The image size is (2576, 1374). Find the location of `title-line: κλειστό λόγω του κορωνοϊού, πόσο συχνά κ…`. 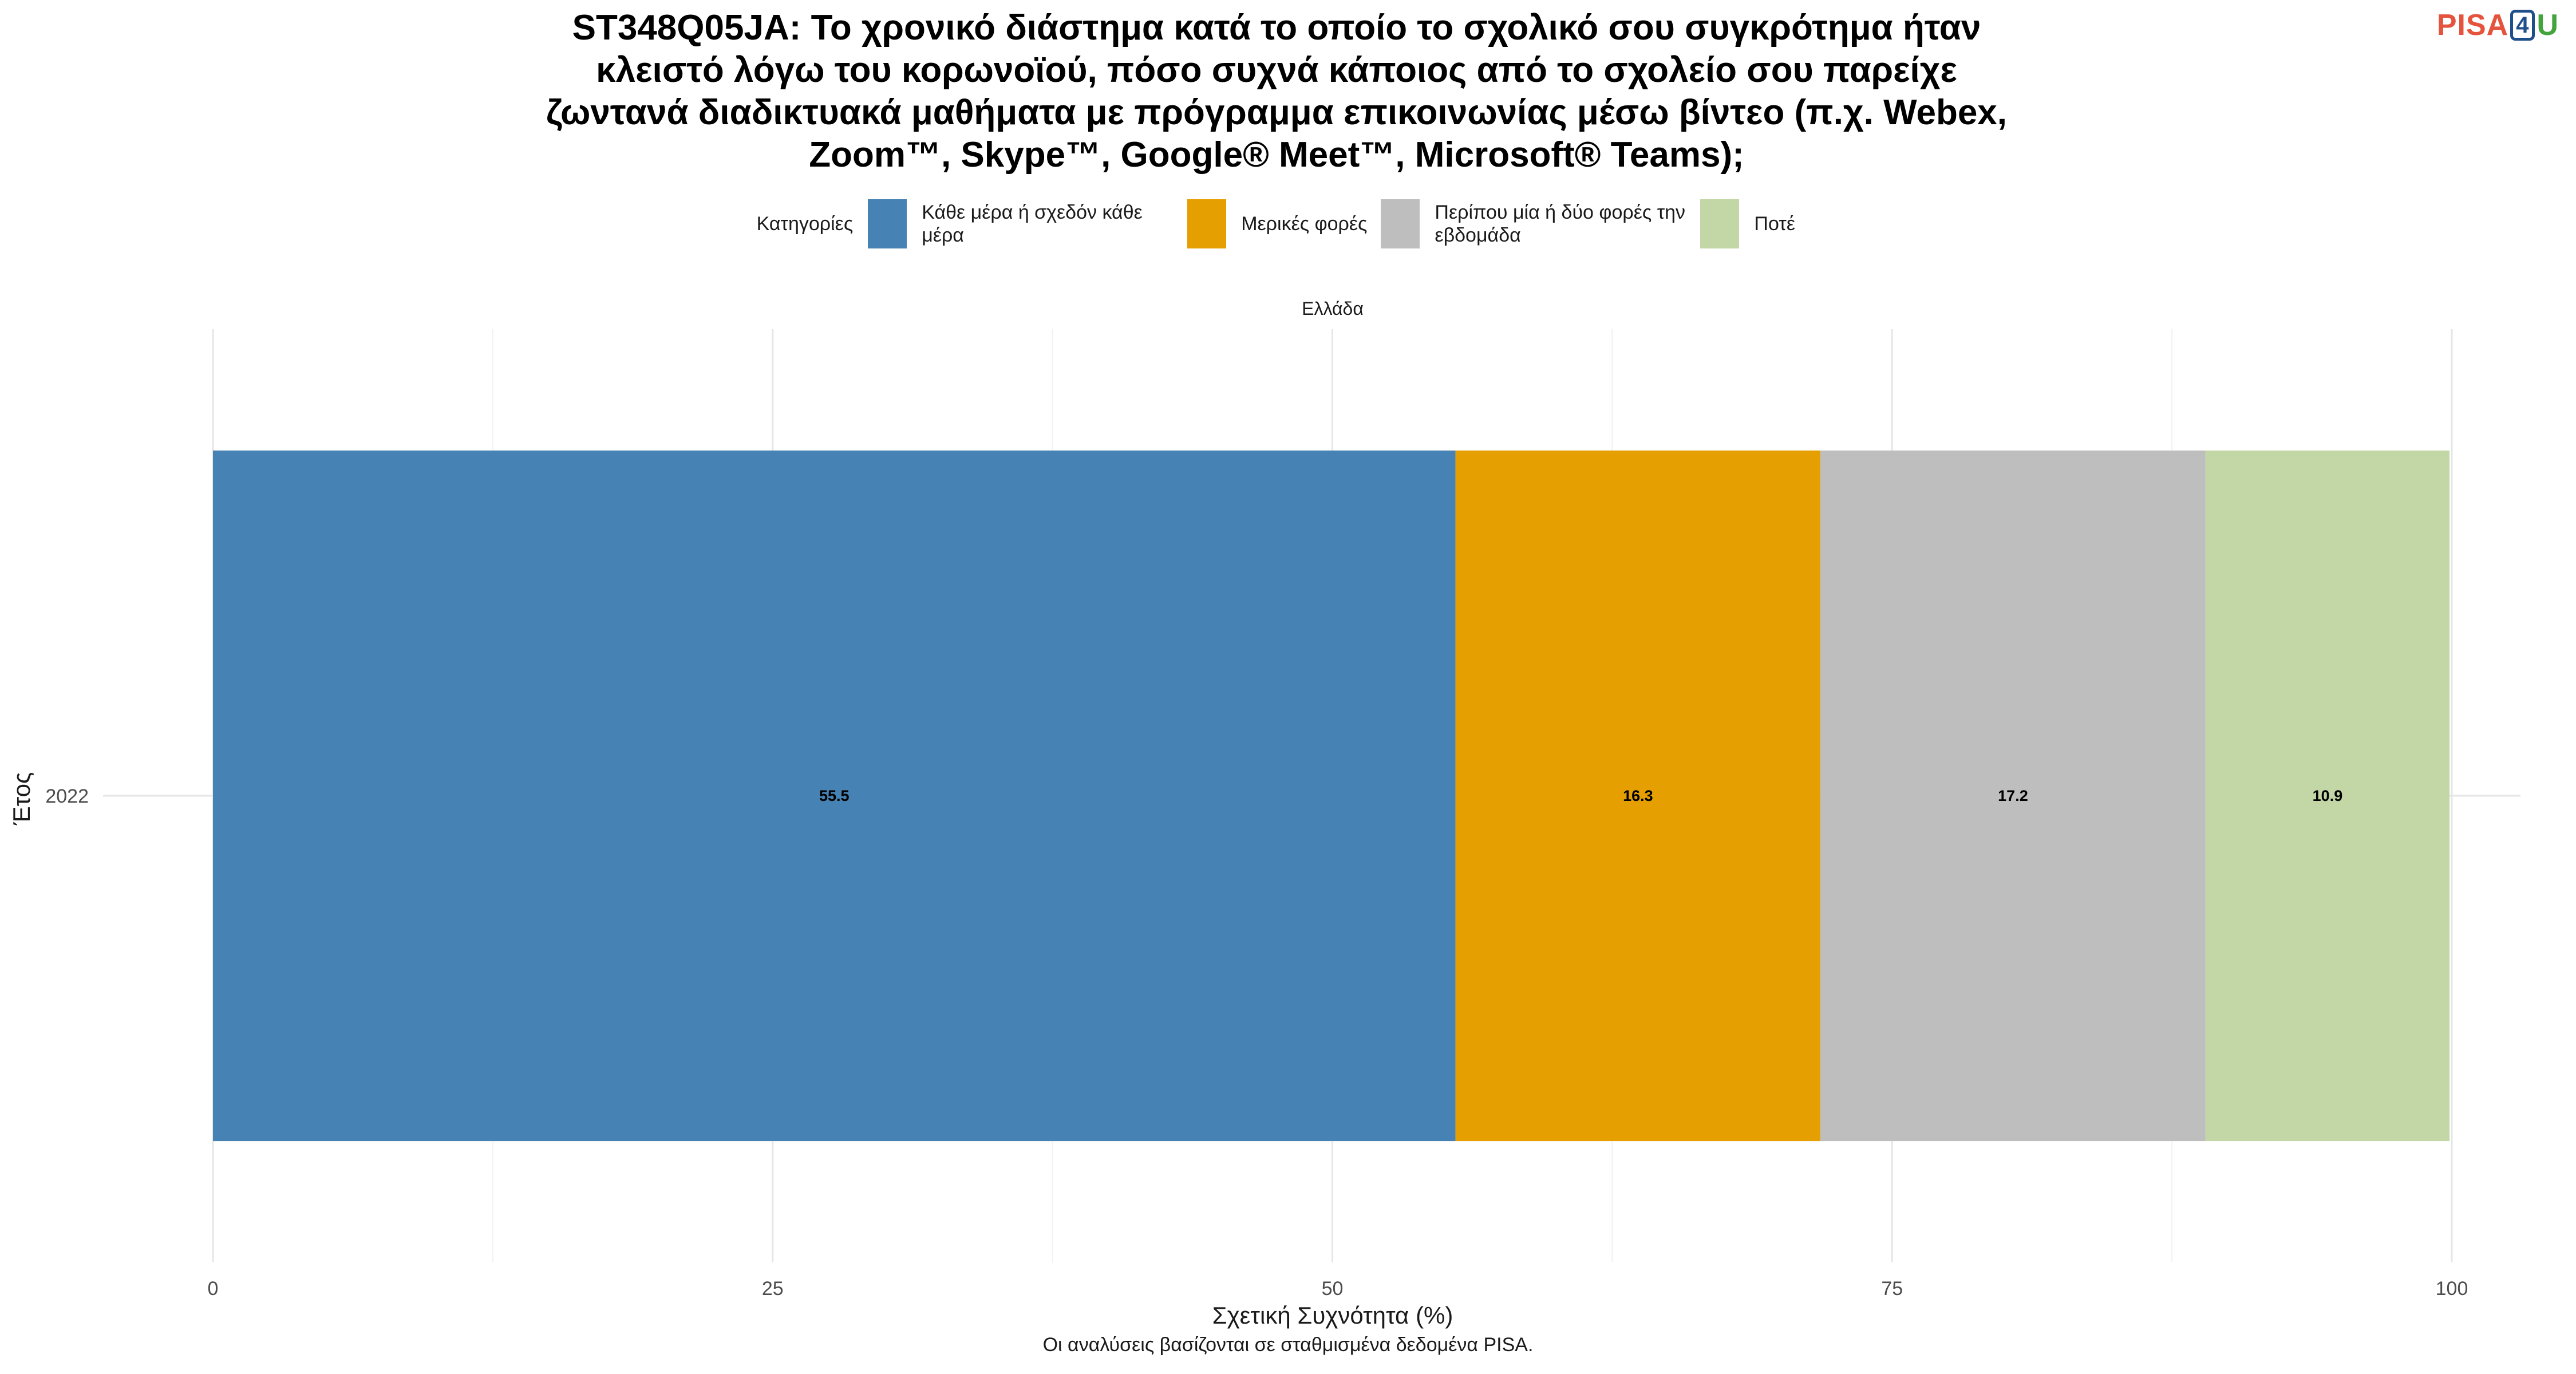

title-line: κλειστό λόγω του κορωνοϊού, πόσο συχνά κ… is located at coordinates (1276, 70).